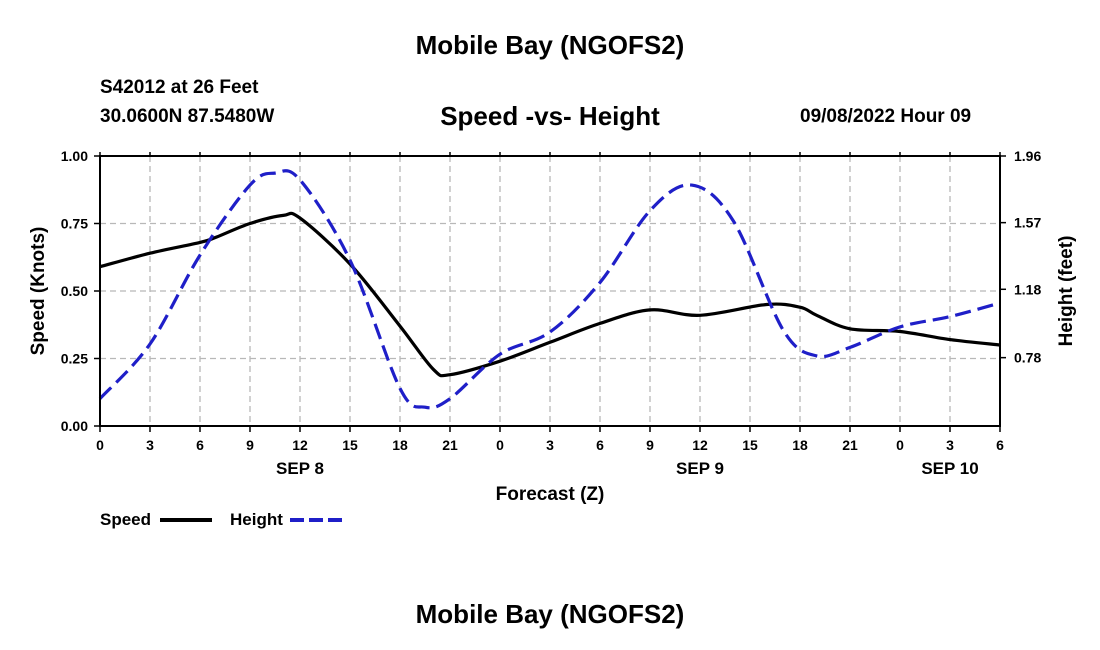 The width and height of the screenshot is (1100, 650). Describe the element at coordinates (1027, 289) in the screenshot. I see `y2-tick-label: 1.18` at that location.